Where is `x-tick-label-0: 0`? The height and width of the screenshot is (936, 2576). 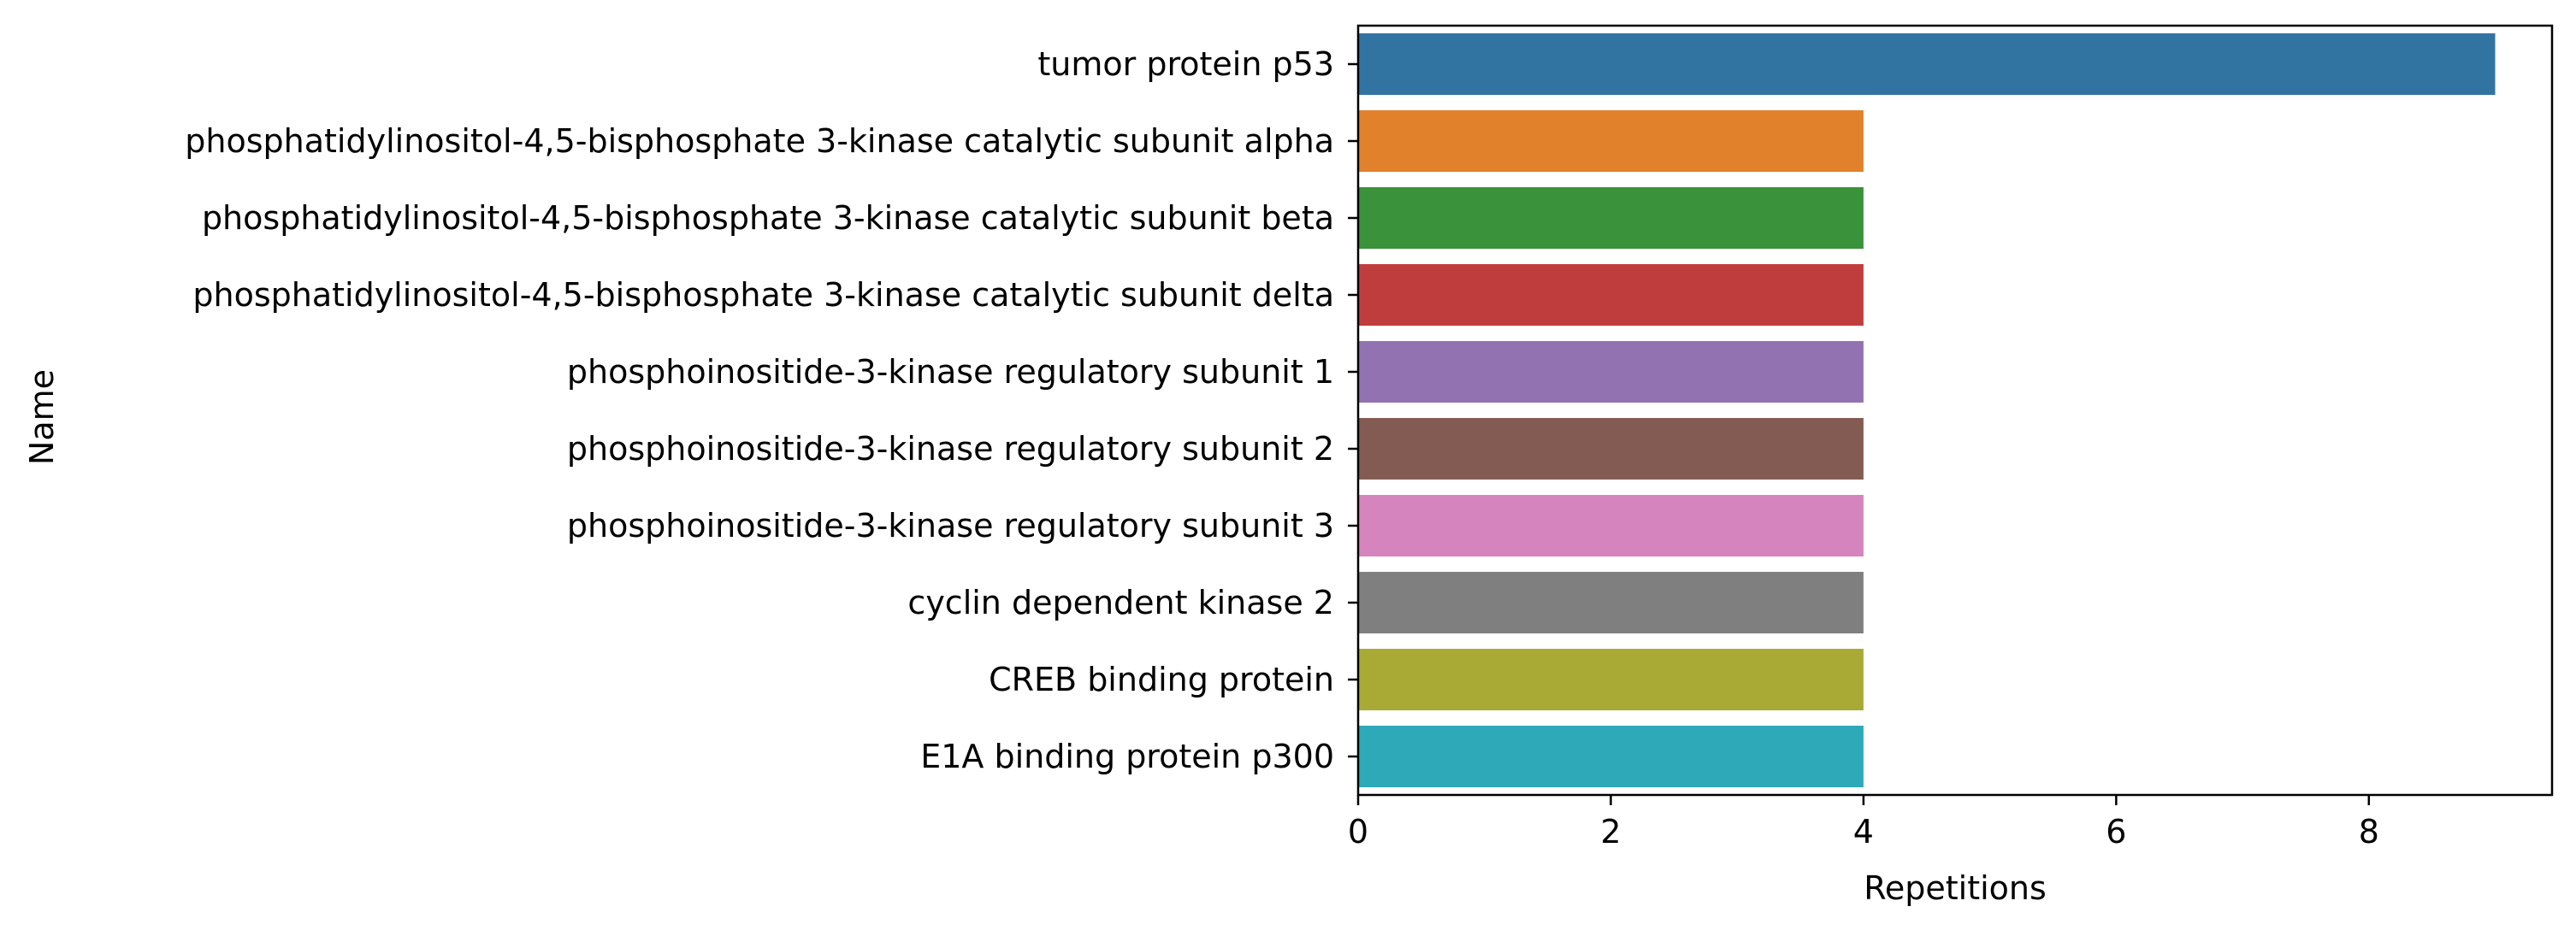 x-tick-label-0: 0 is located at coordinates (1358, 832).